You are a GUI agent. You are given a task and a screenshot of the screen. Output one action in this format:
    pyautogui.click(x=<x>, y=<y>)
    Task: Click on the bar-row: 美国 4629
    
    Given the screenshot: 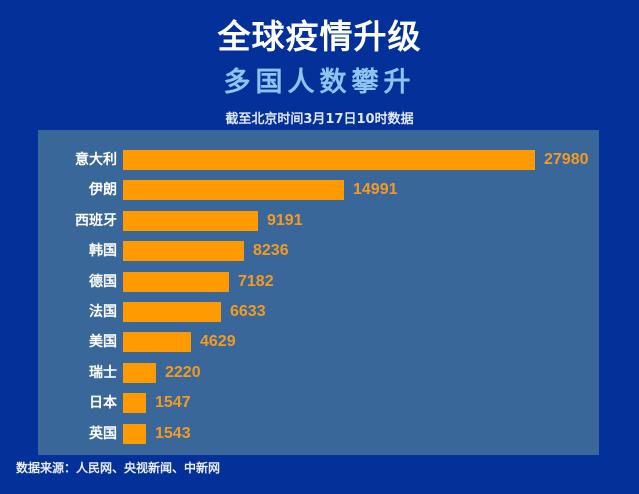 What is the action you would take?
    pyautogui.click(x=318, y=342)
    